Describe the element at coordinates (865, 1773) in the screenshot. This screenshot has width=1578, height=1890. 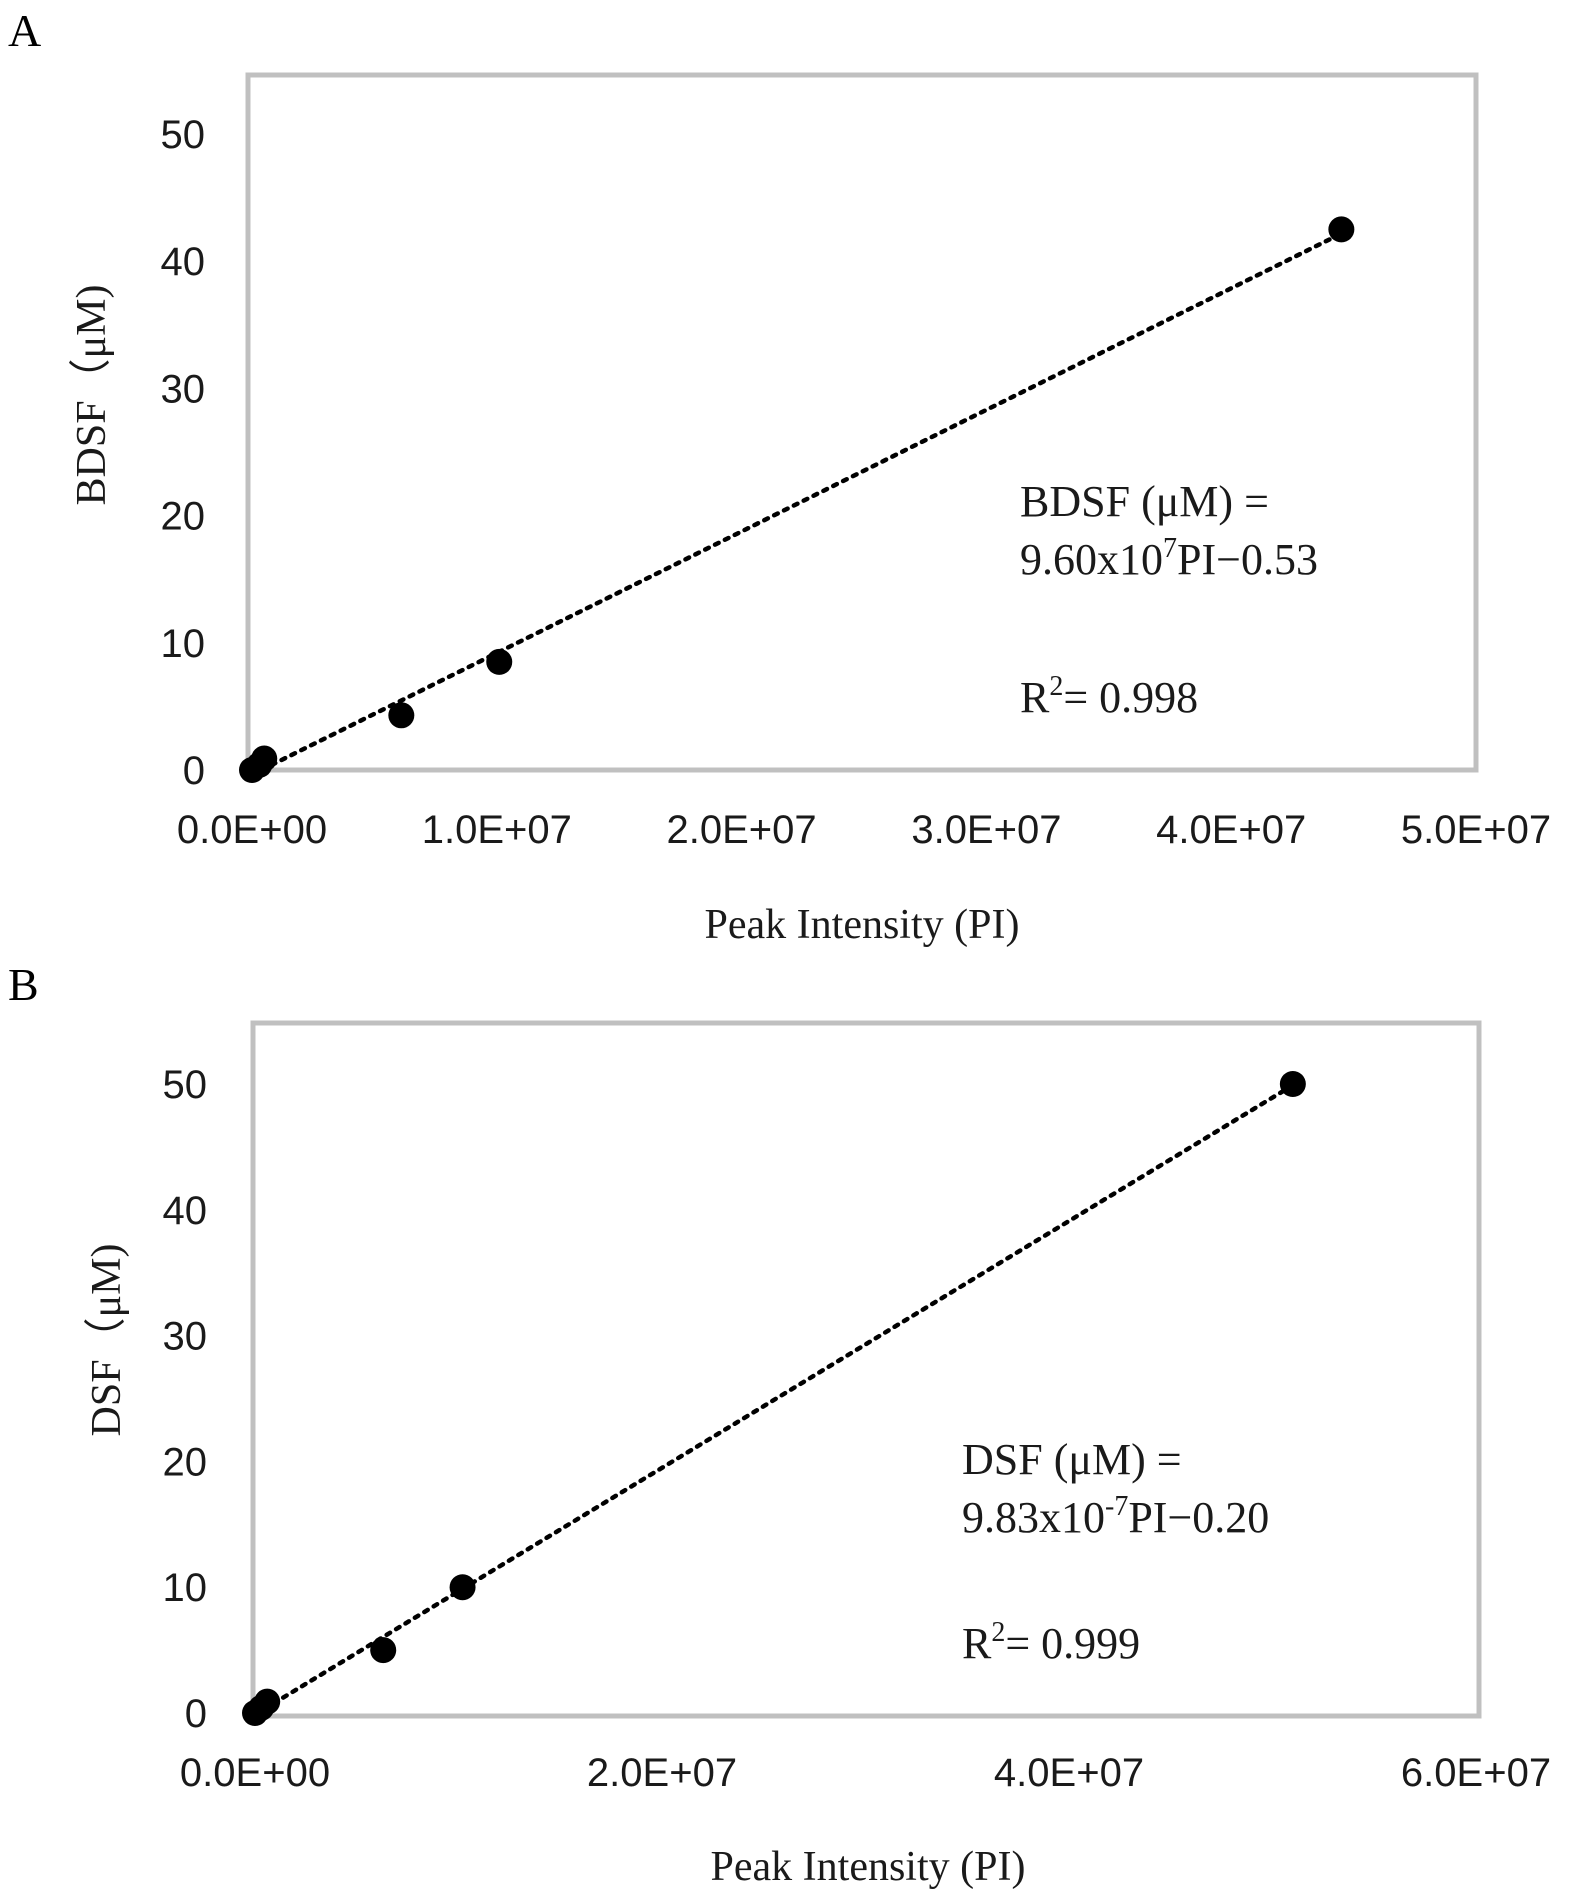
I see `panel-b-x-tick-labels: 0.0E+00 2.0E+07 4.0E+07 6.0E+07` at that location.